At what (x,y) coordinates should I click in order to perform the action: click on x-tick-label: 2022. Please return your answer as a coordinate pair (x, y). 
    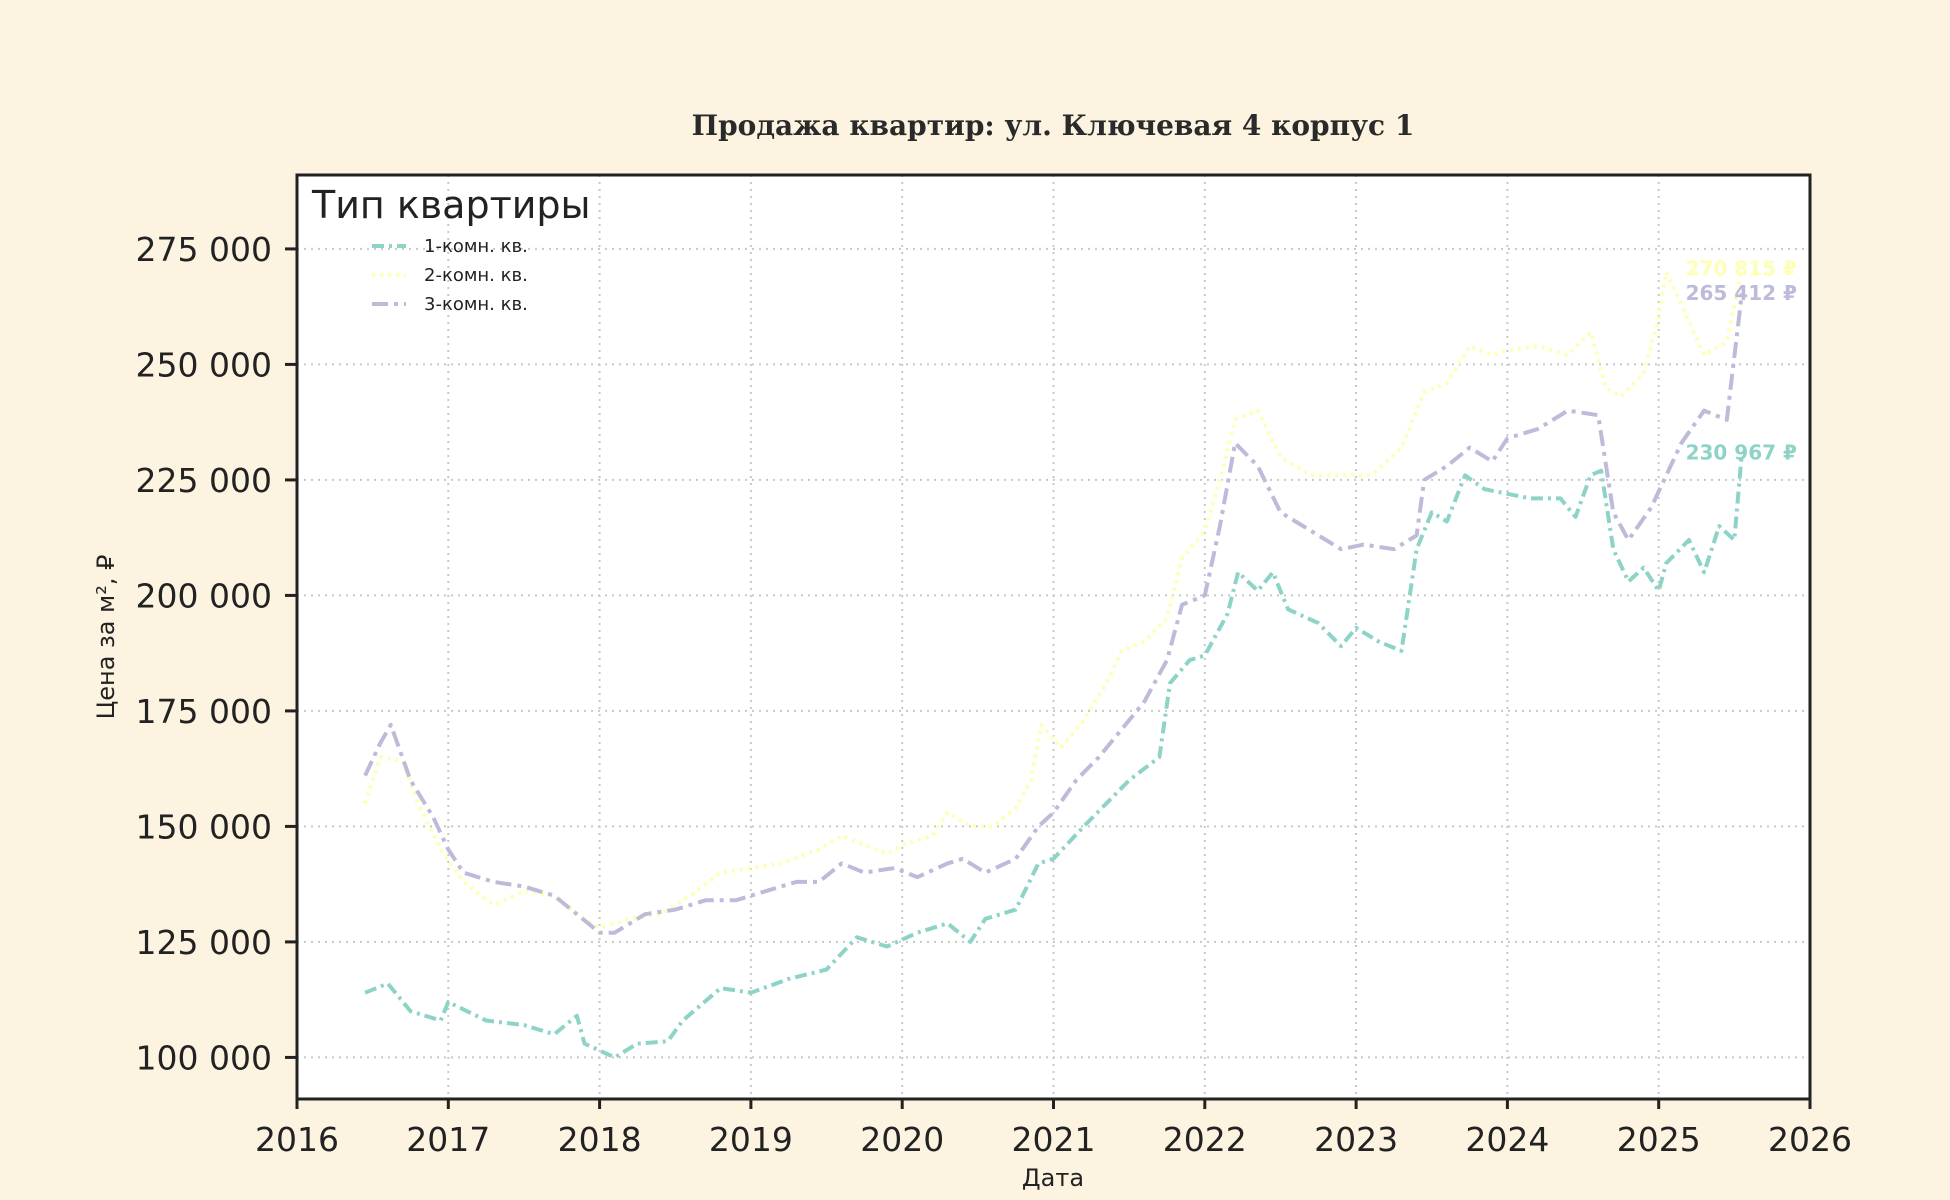
    Looking at the image, I should click on (1205, 1139).